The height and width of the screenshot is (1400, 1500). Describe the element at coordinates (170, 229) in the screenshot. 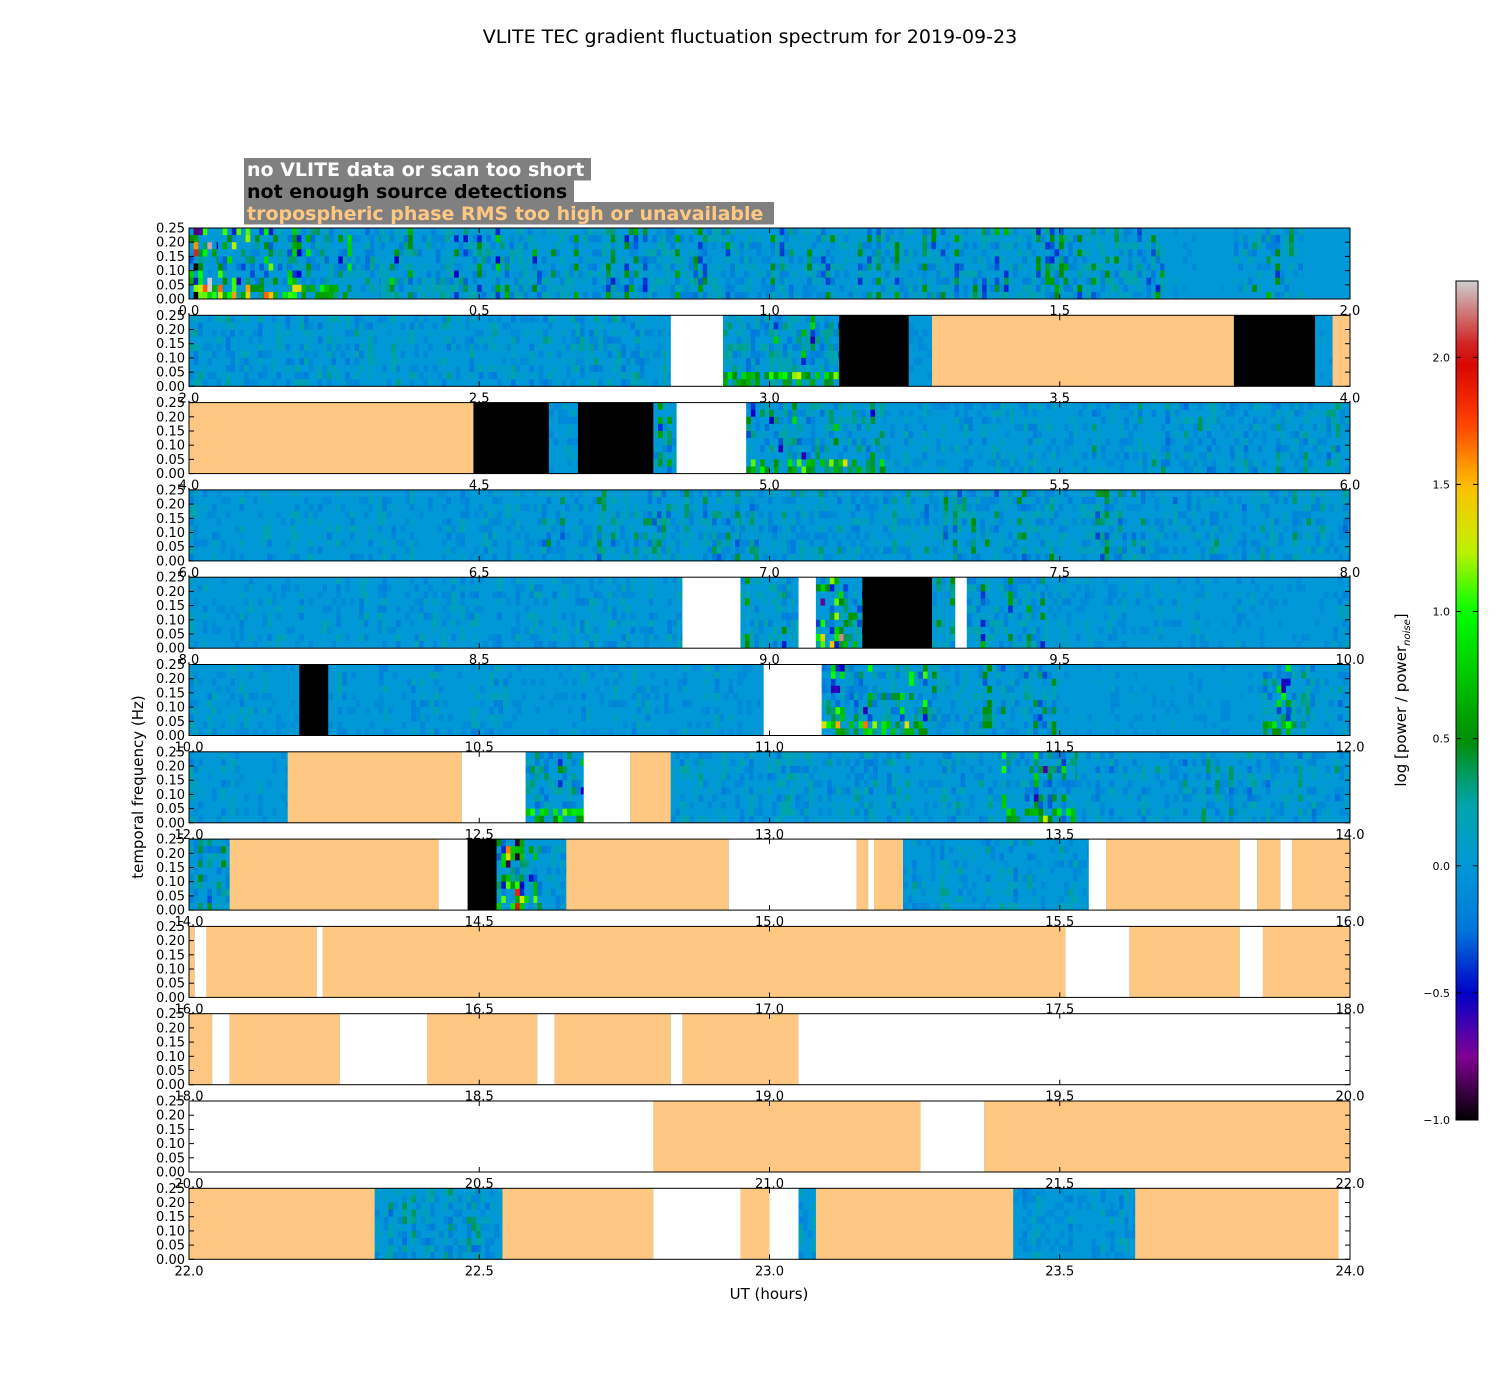

I see `y-tick-label: 0.25` at that location.